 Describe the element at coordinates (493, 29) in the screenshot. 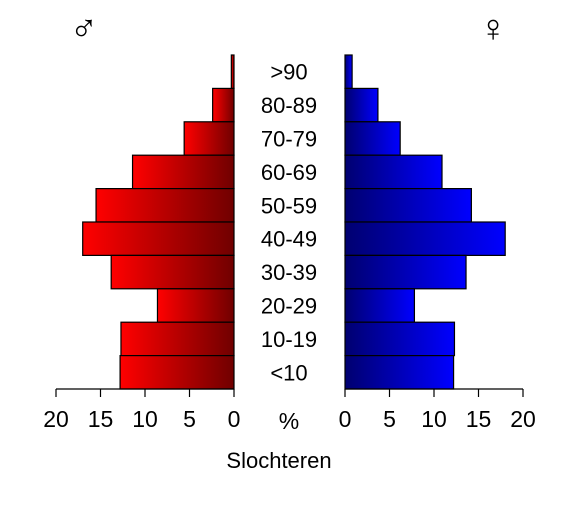

I see `female-symbol-label: ♀` at that location.